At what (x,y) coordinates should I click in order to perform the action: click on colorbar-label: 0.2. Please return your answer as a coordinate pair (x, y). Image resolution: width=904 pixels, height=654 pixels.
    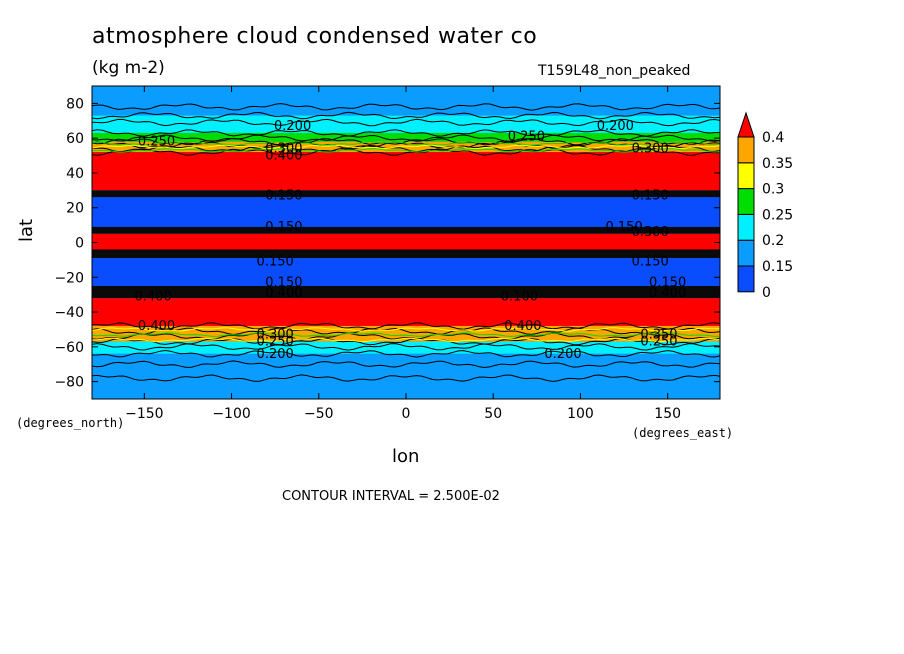
    Looking at the image, I should click on (773, 241).